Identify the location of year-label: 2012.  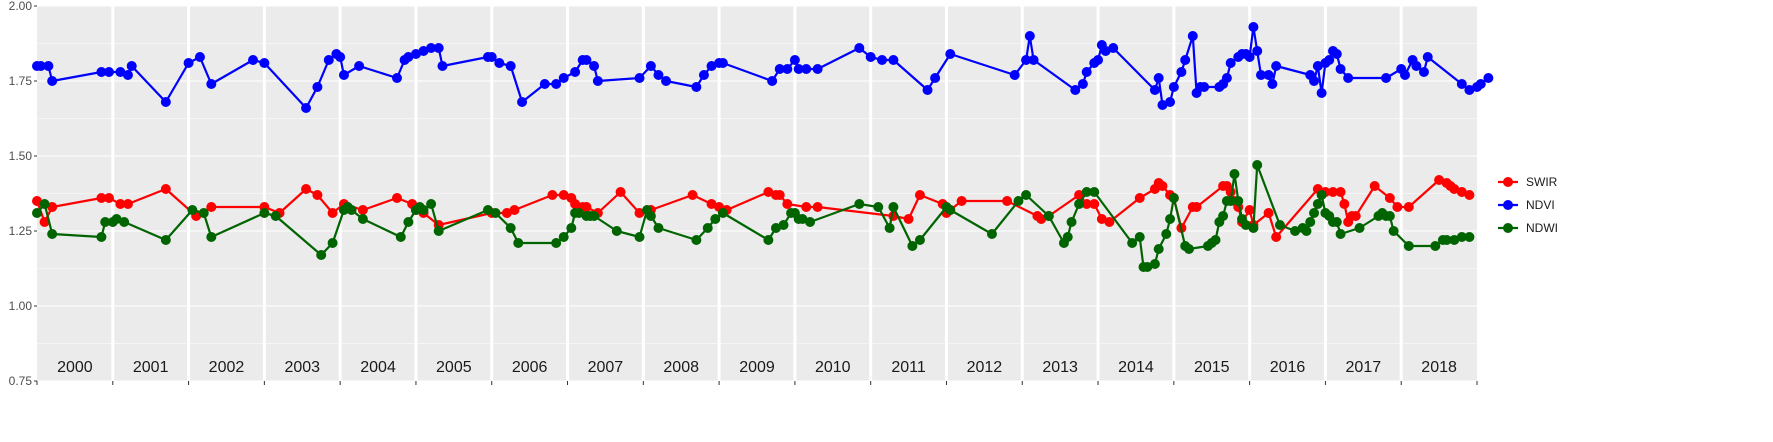
(985, 367).